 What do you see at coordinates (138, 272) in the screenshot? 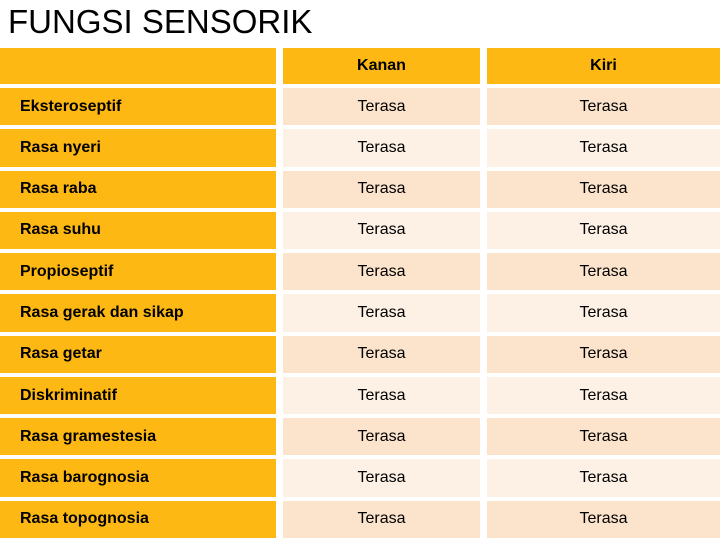
I see `row-label-propioseptif: Propioseptif` at bounding box center [138, 272].